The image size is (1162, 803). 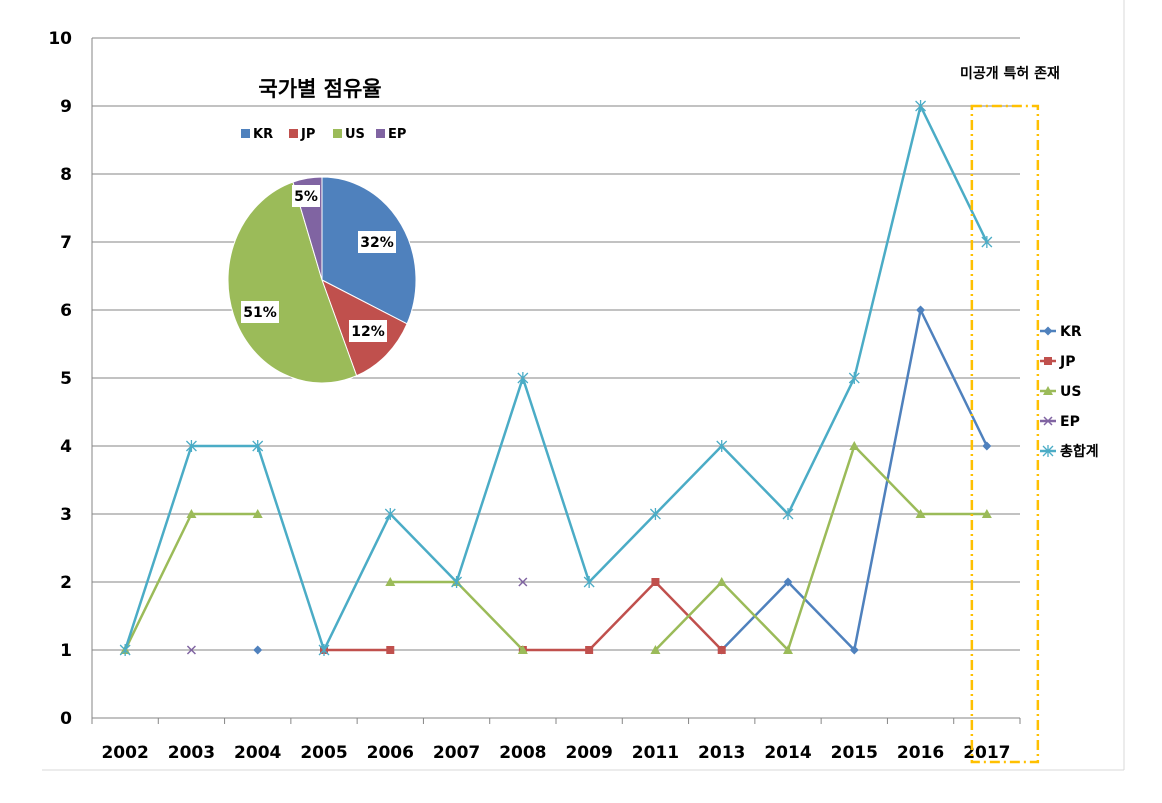 What do you see at coordinates (787, 753) in the screenshot?
I see `x-tick-label: 2014` at bounding box center [787, 753].